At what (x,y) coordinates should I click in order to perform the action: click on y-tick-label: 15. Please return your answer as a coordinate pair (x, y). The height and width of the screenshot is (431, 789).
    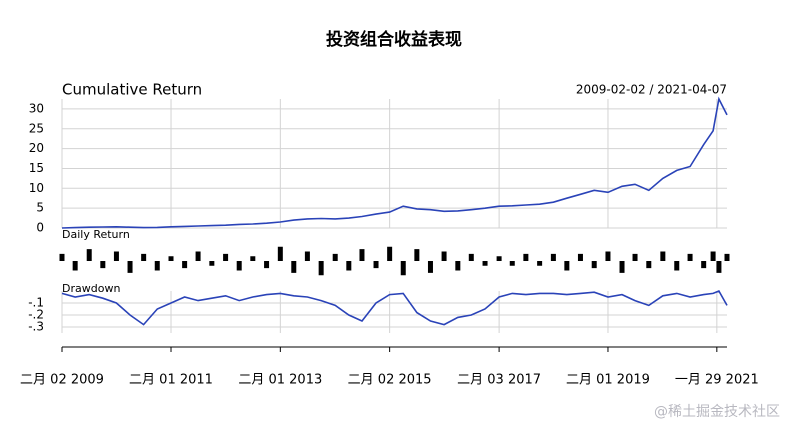
    Looking at the image, I should click on (36, 168).